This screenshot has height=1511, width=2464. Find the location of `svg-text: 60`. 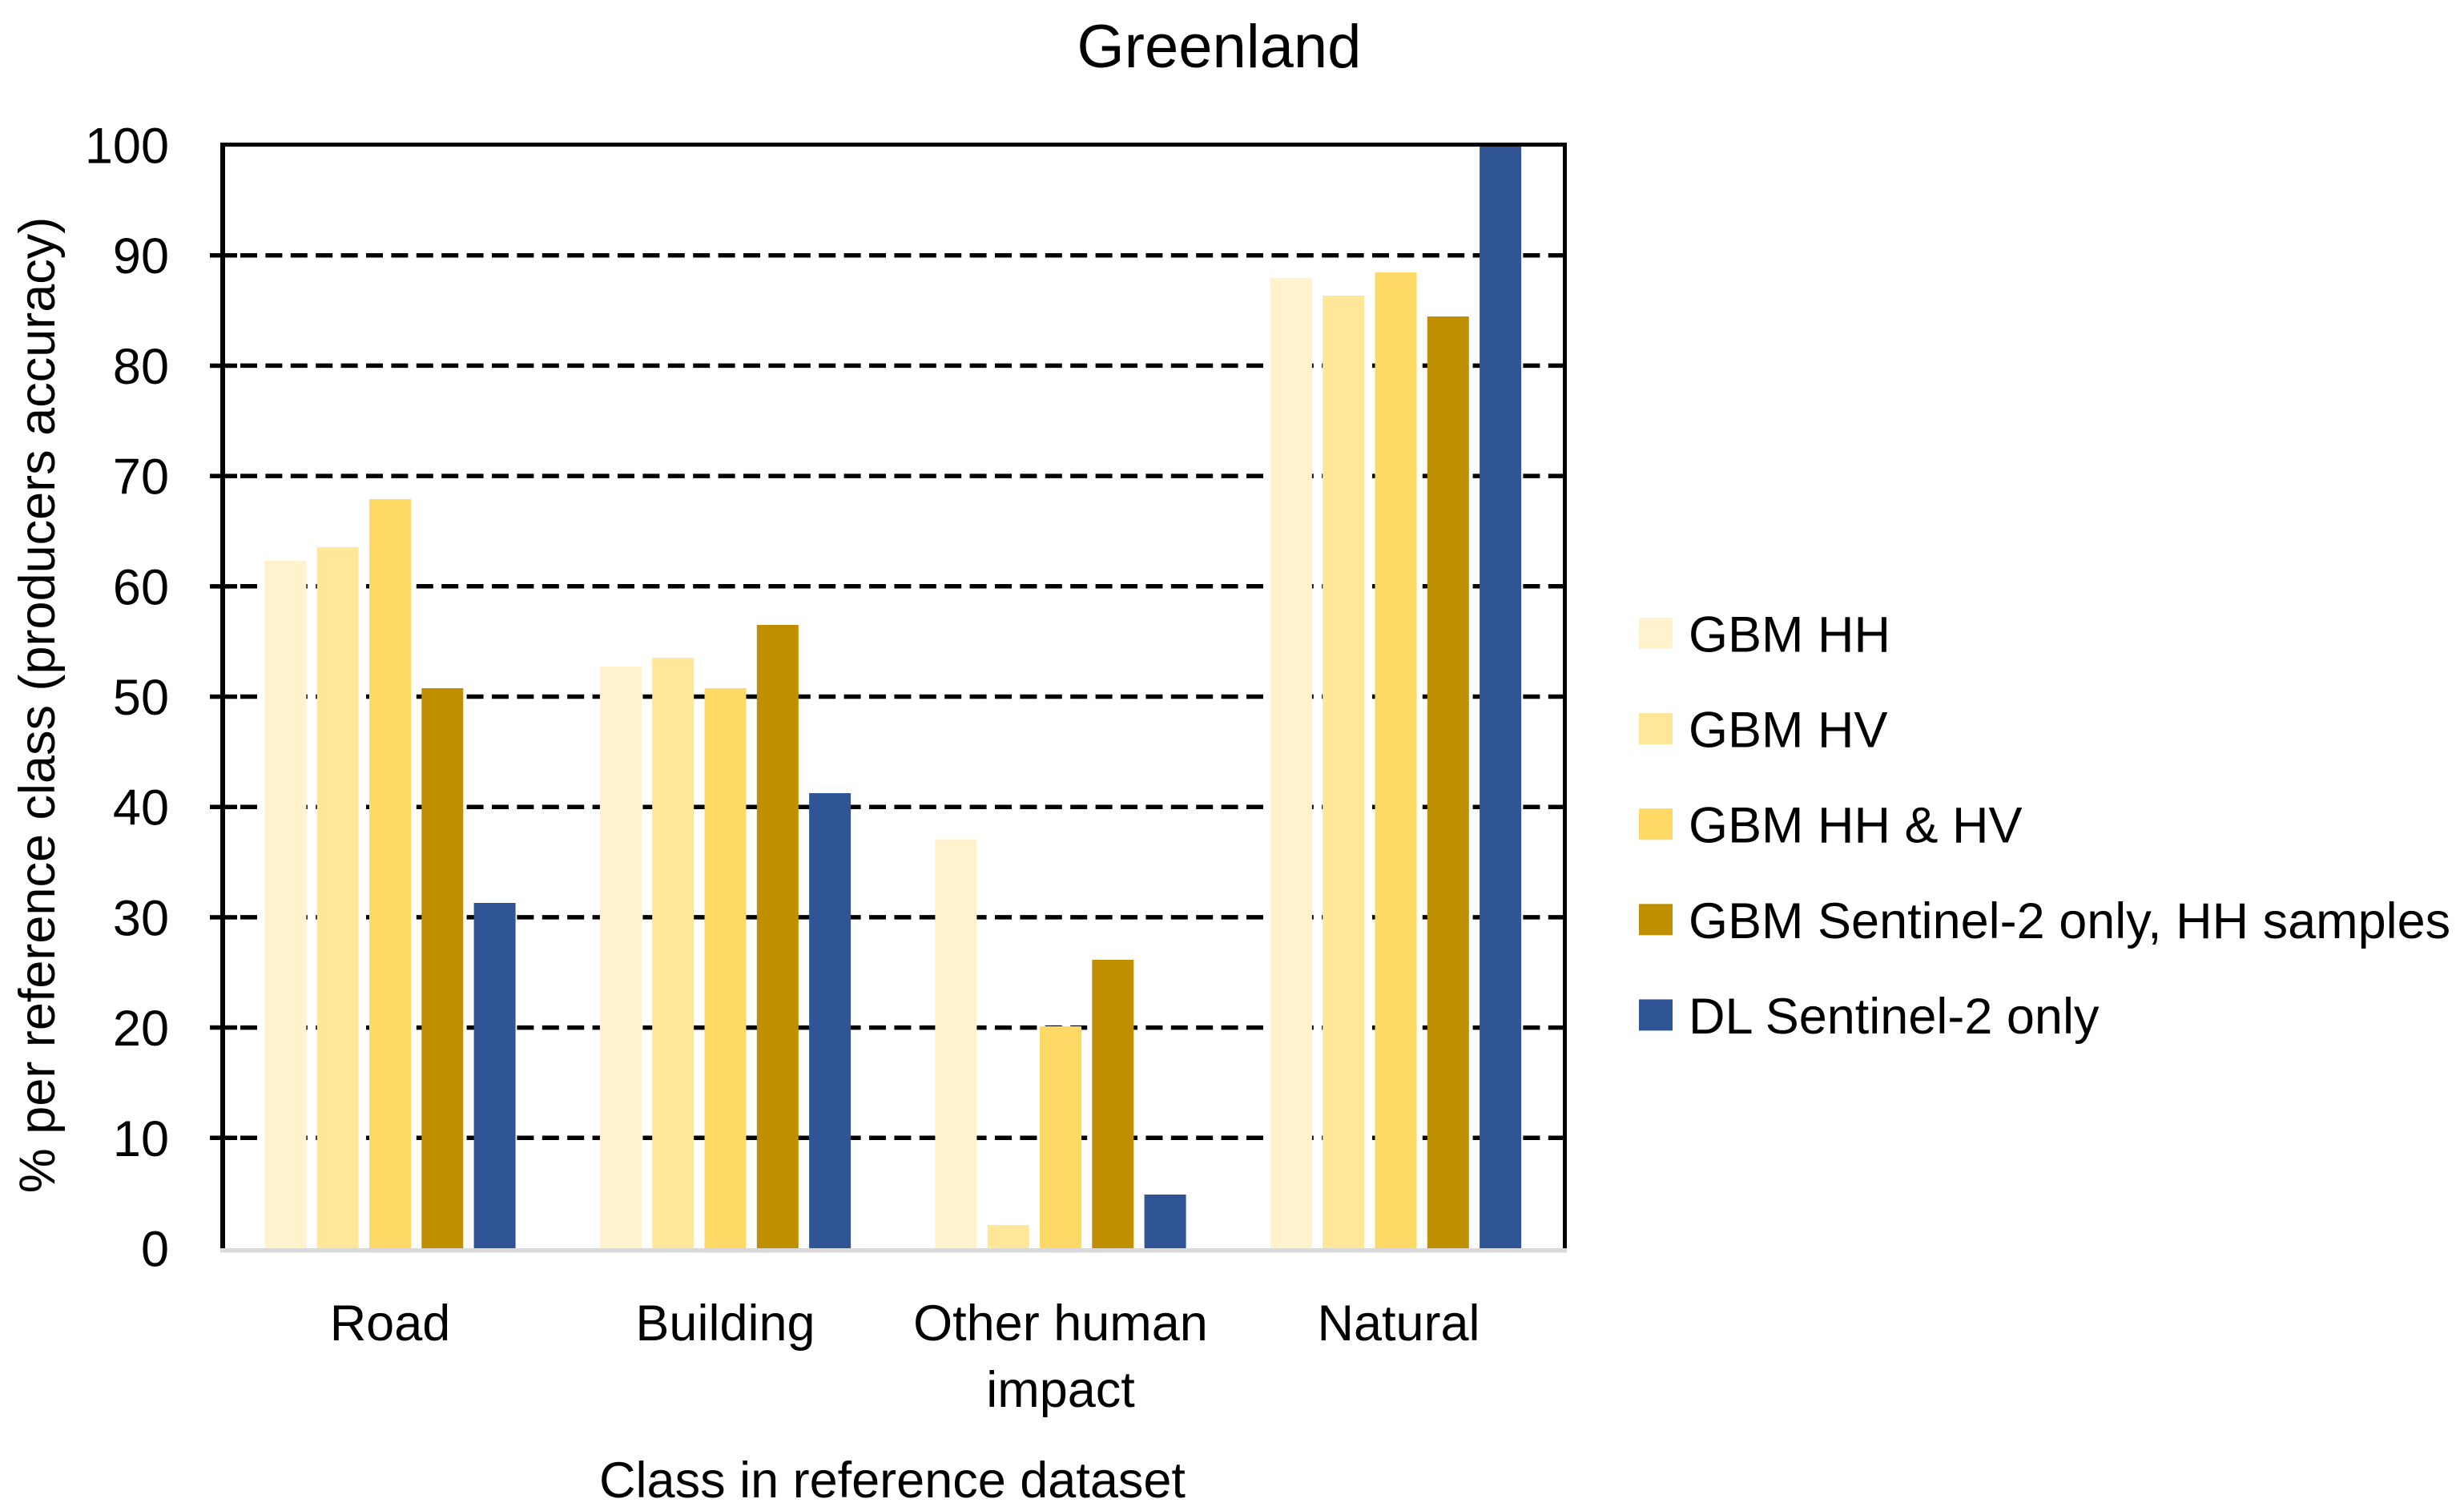

svg-text: 60 is located at coordinates (141, 587).